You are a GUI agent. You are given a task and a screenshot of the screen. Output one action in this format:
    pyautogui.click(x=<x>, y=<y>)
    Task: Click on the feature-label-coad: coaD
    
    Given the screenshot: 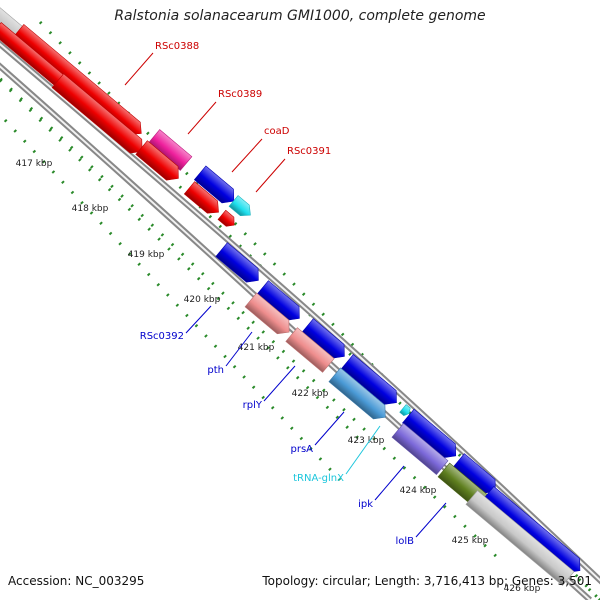 What is the action you would take?
    pyautogui.click(x=277, y=131)
    